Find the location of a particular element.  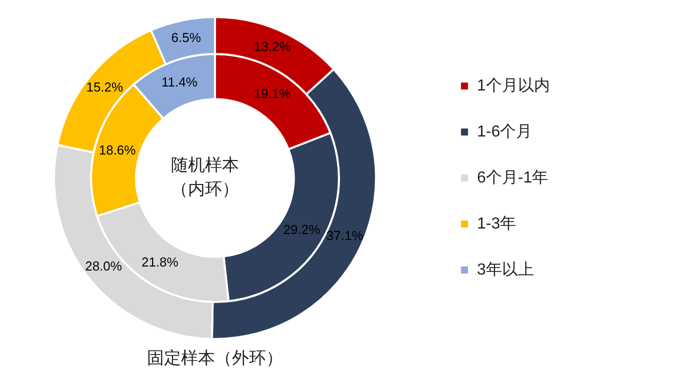

data-label: 6.5% is located at coordinates (186, 38).